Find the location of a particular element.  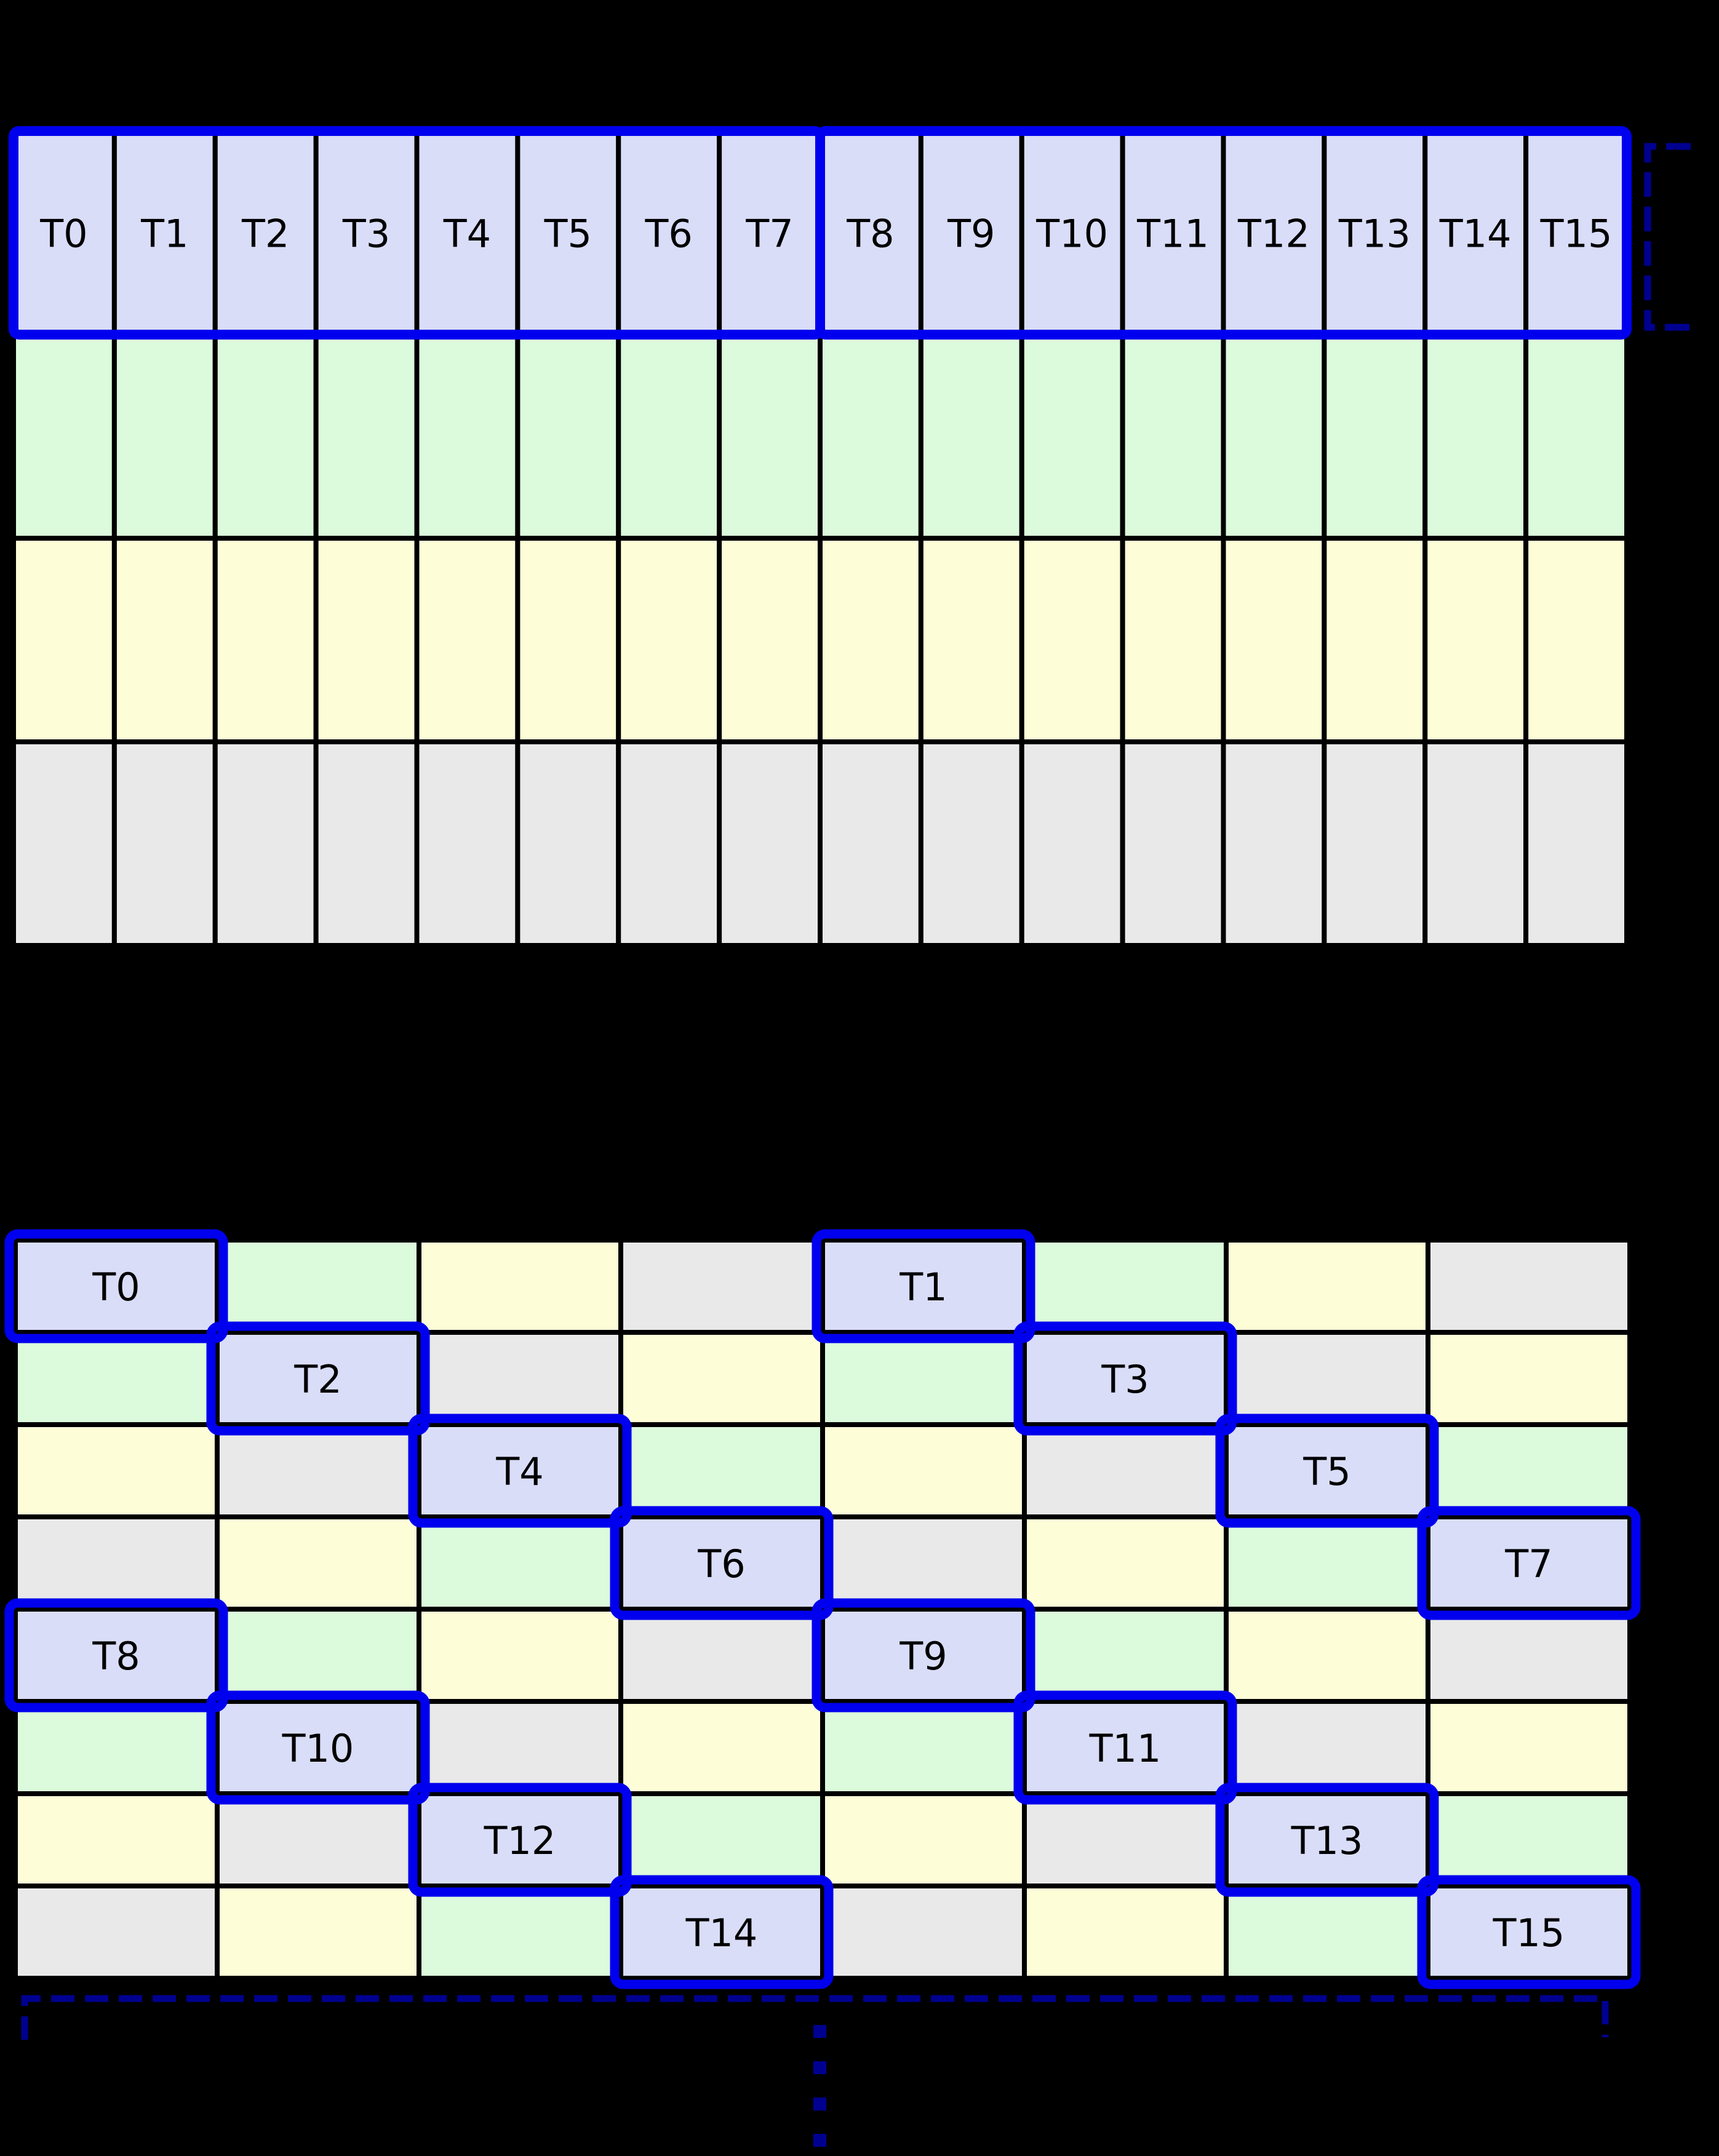

continuation-ellipsis is located at coordinates (820, 2086).